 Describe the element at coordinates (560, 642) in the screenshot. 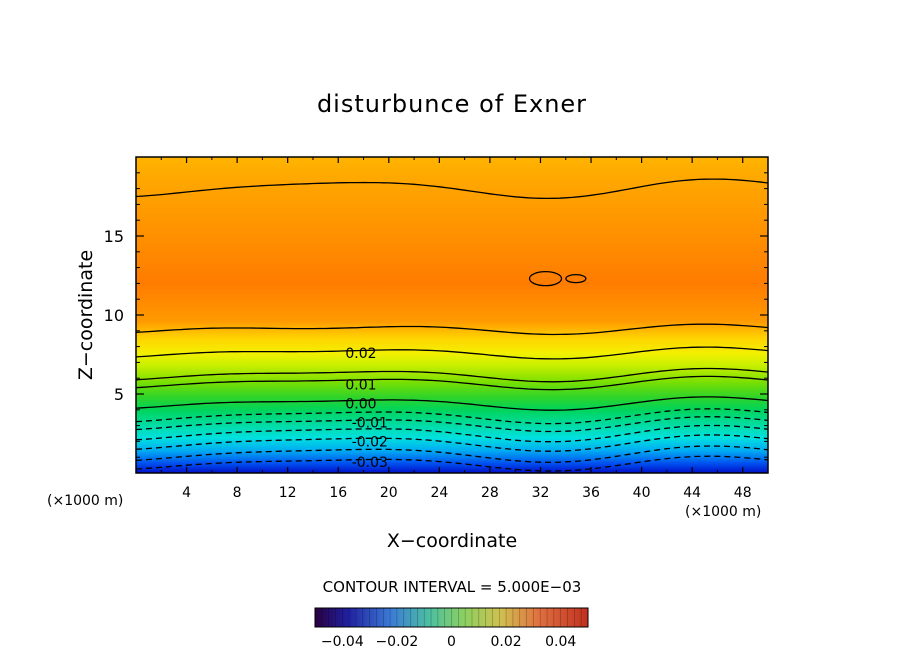

I see `colorbar-tick-label: 0.04` at that location.